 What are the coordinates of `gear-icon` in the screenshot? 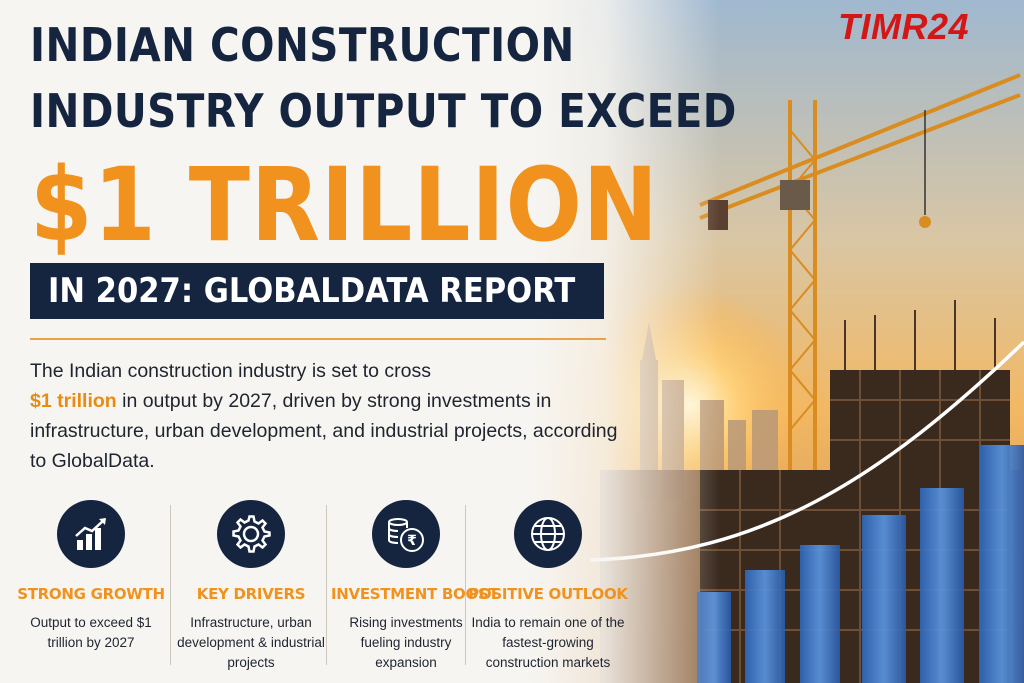 It's located at (251, 534).